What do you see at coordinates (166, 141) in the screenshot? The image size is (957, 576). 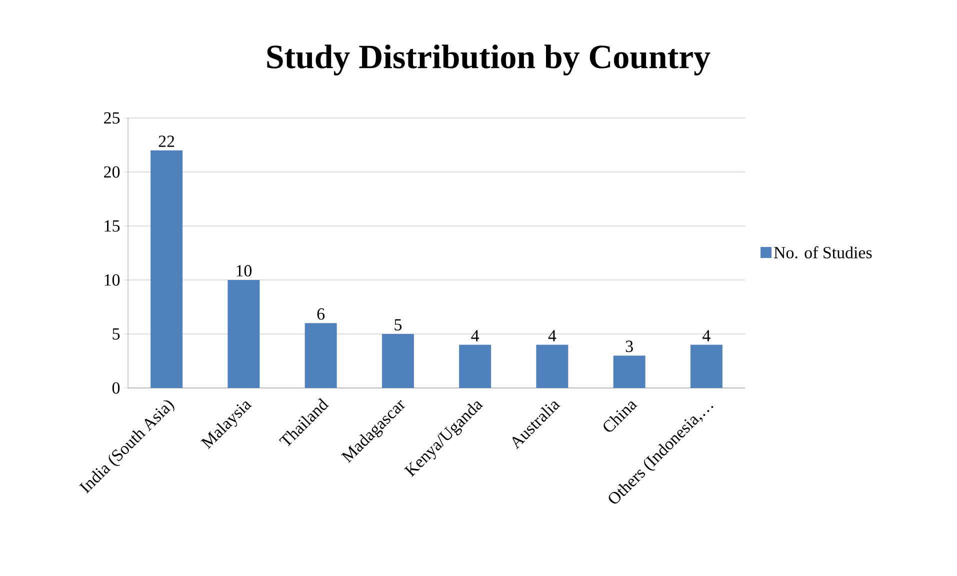 I see `data-label: 22` at bounding box center [166, 141].